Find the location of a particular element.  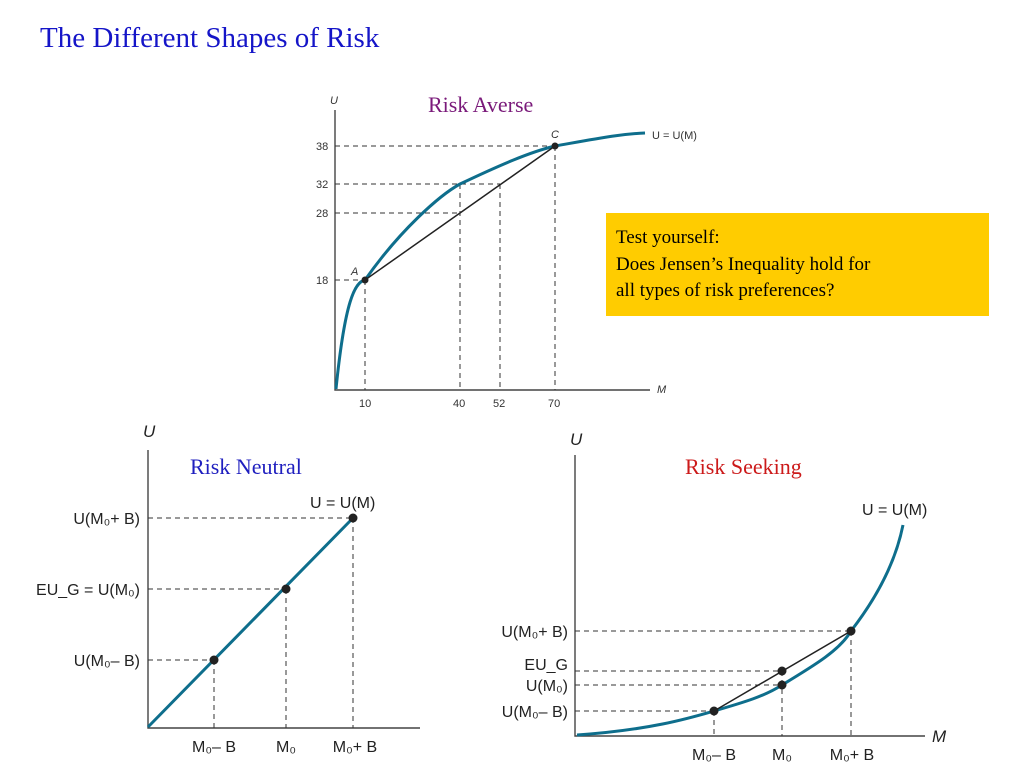

neutral-y-label: U(M₀– B) is located at coordinates (107, 661).